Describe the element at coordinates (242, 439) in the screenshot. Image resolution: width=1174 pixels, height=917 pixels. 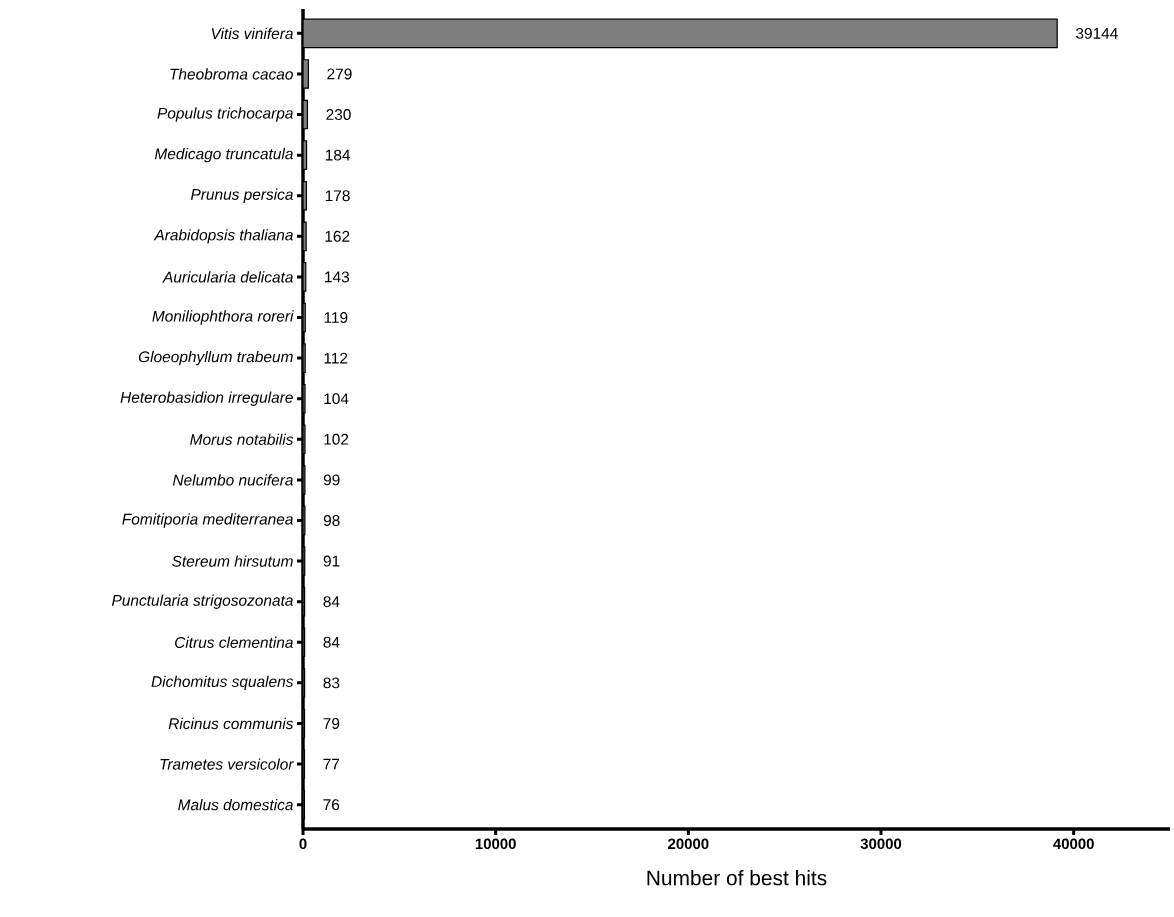
I see `y-tick-label: Morus notabilis` at that location.